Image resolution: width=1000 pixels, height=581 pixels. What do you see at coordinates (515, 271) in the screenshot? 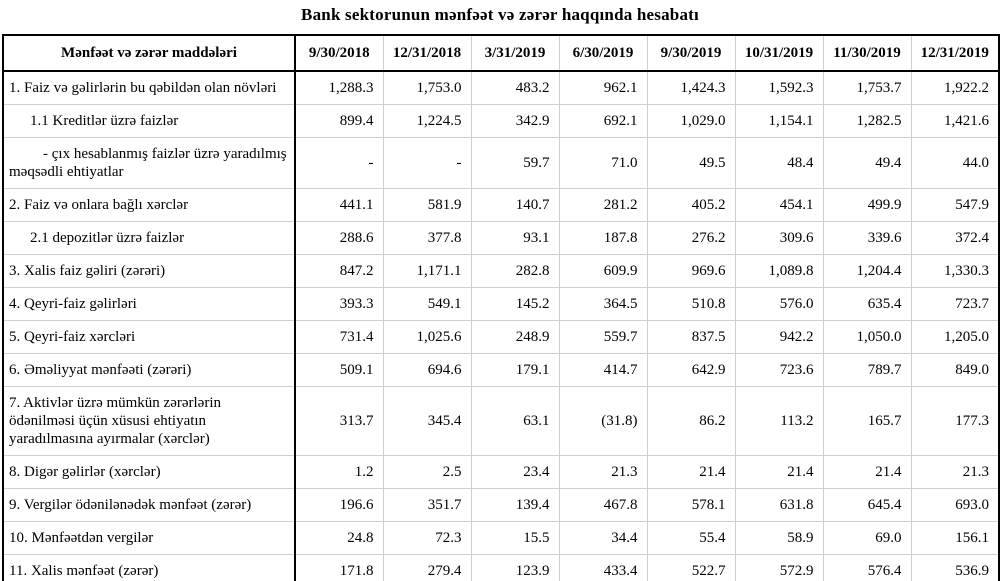
I see `cell-value: 282.8` at bounding box center [515, 271].